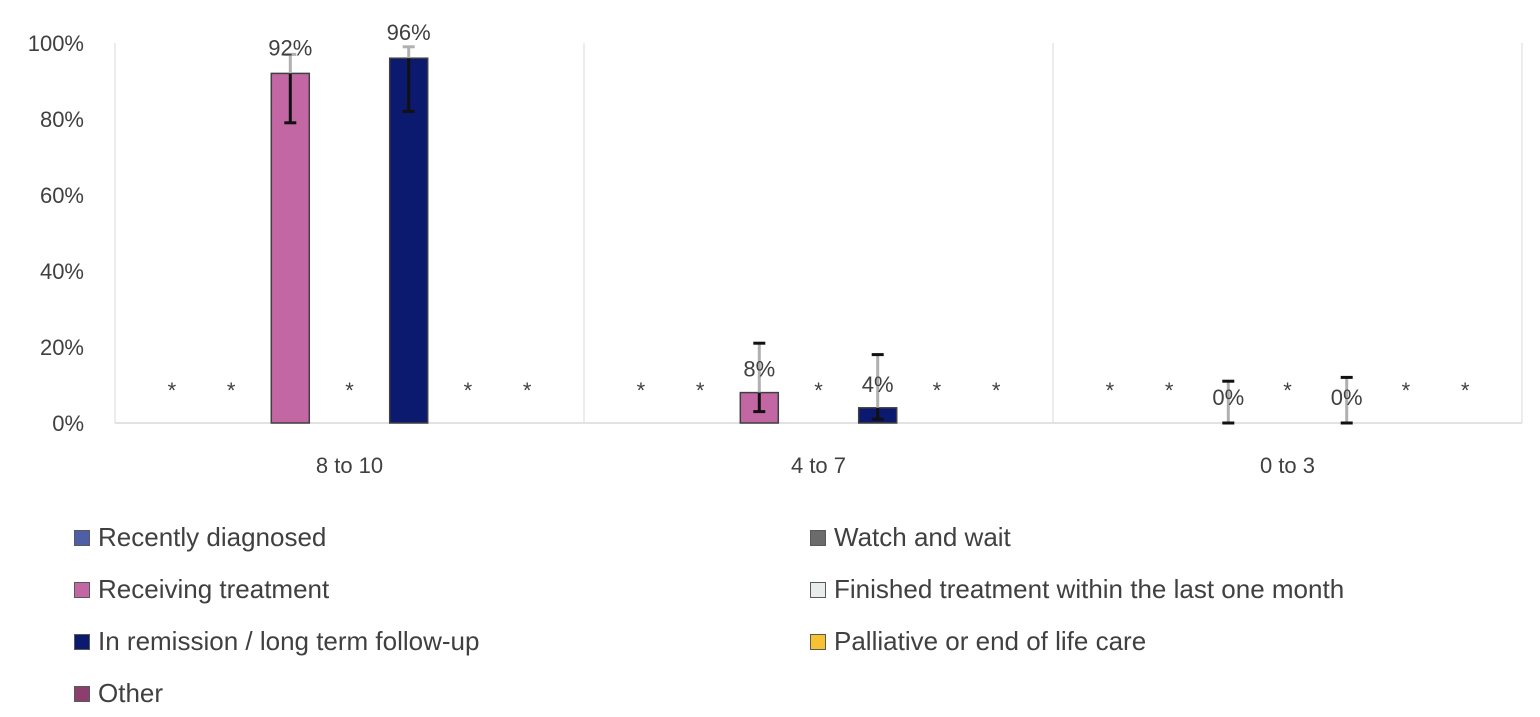  I want to click on legend-item: Watch and wait, so click(910, 537).